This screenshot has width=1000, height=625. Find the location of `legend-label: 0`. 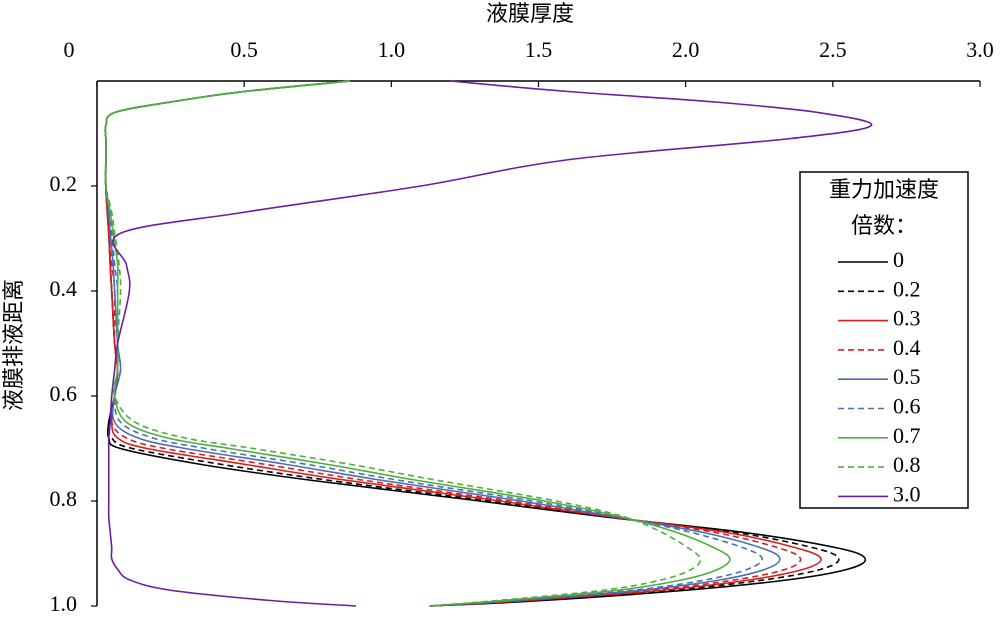

legend-label: 0 is located at coordinates (898, 259).